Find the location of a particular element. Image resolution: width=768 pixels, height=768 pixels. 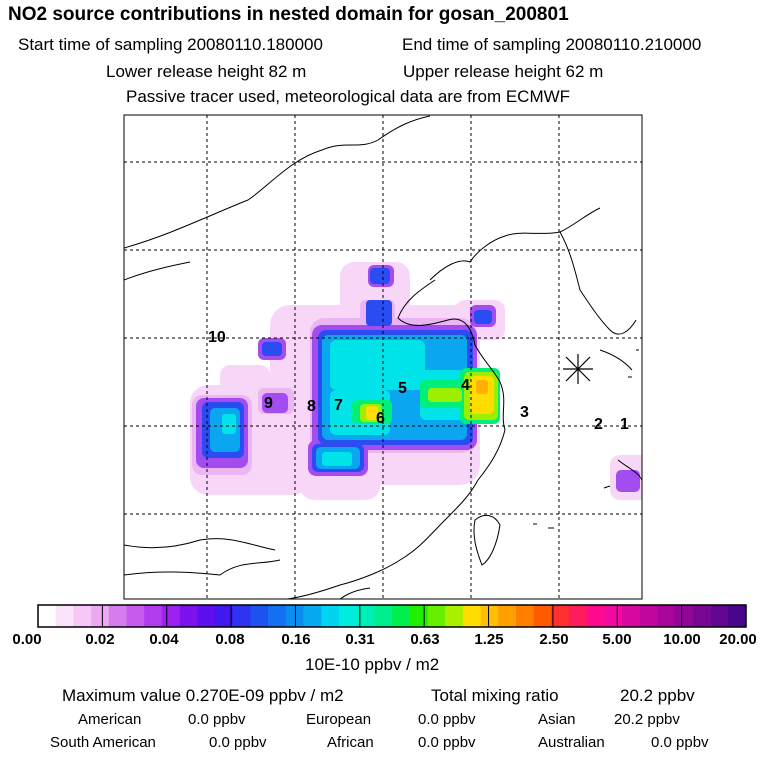

asian-label: Asian is located at coordinates (557, 719).